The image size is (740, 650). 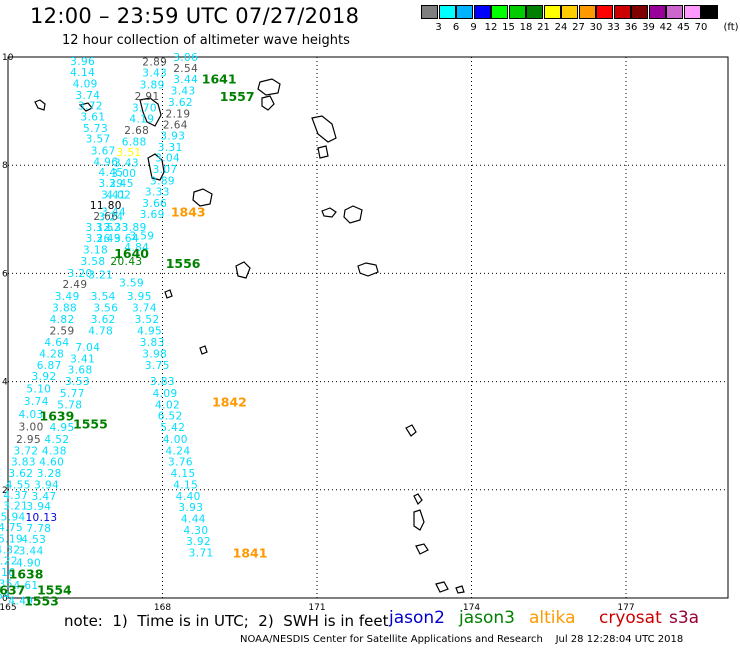 I want to click on wave-height-value: 4.75, so click(x=11, y=528).